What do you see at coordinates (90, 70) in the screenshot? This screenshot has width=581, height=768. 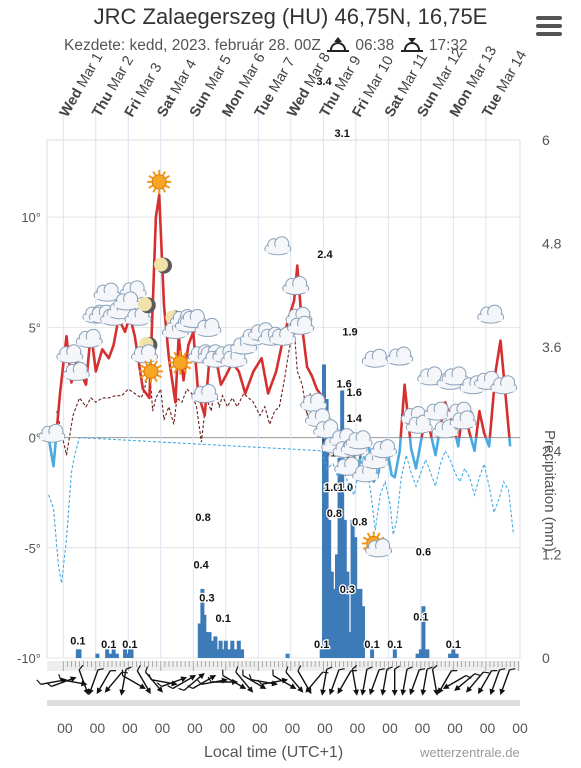 I see `day-date: Mar 1` at bounding box center [90, 70].